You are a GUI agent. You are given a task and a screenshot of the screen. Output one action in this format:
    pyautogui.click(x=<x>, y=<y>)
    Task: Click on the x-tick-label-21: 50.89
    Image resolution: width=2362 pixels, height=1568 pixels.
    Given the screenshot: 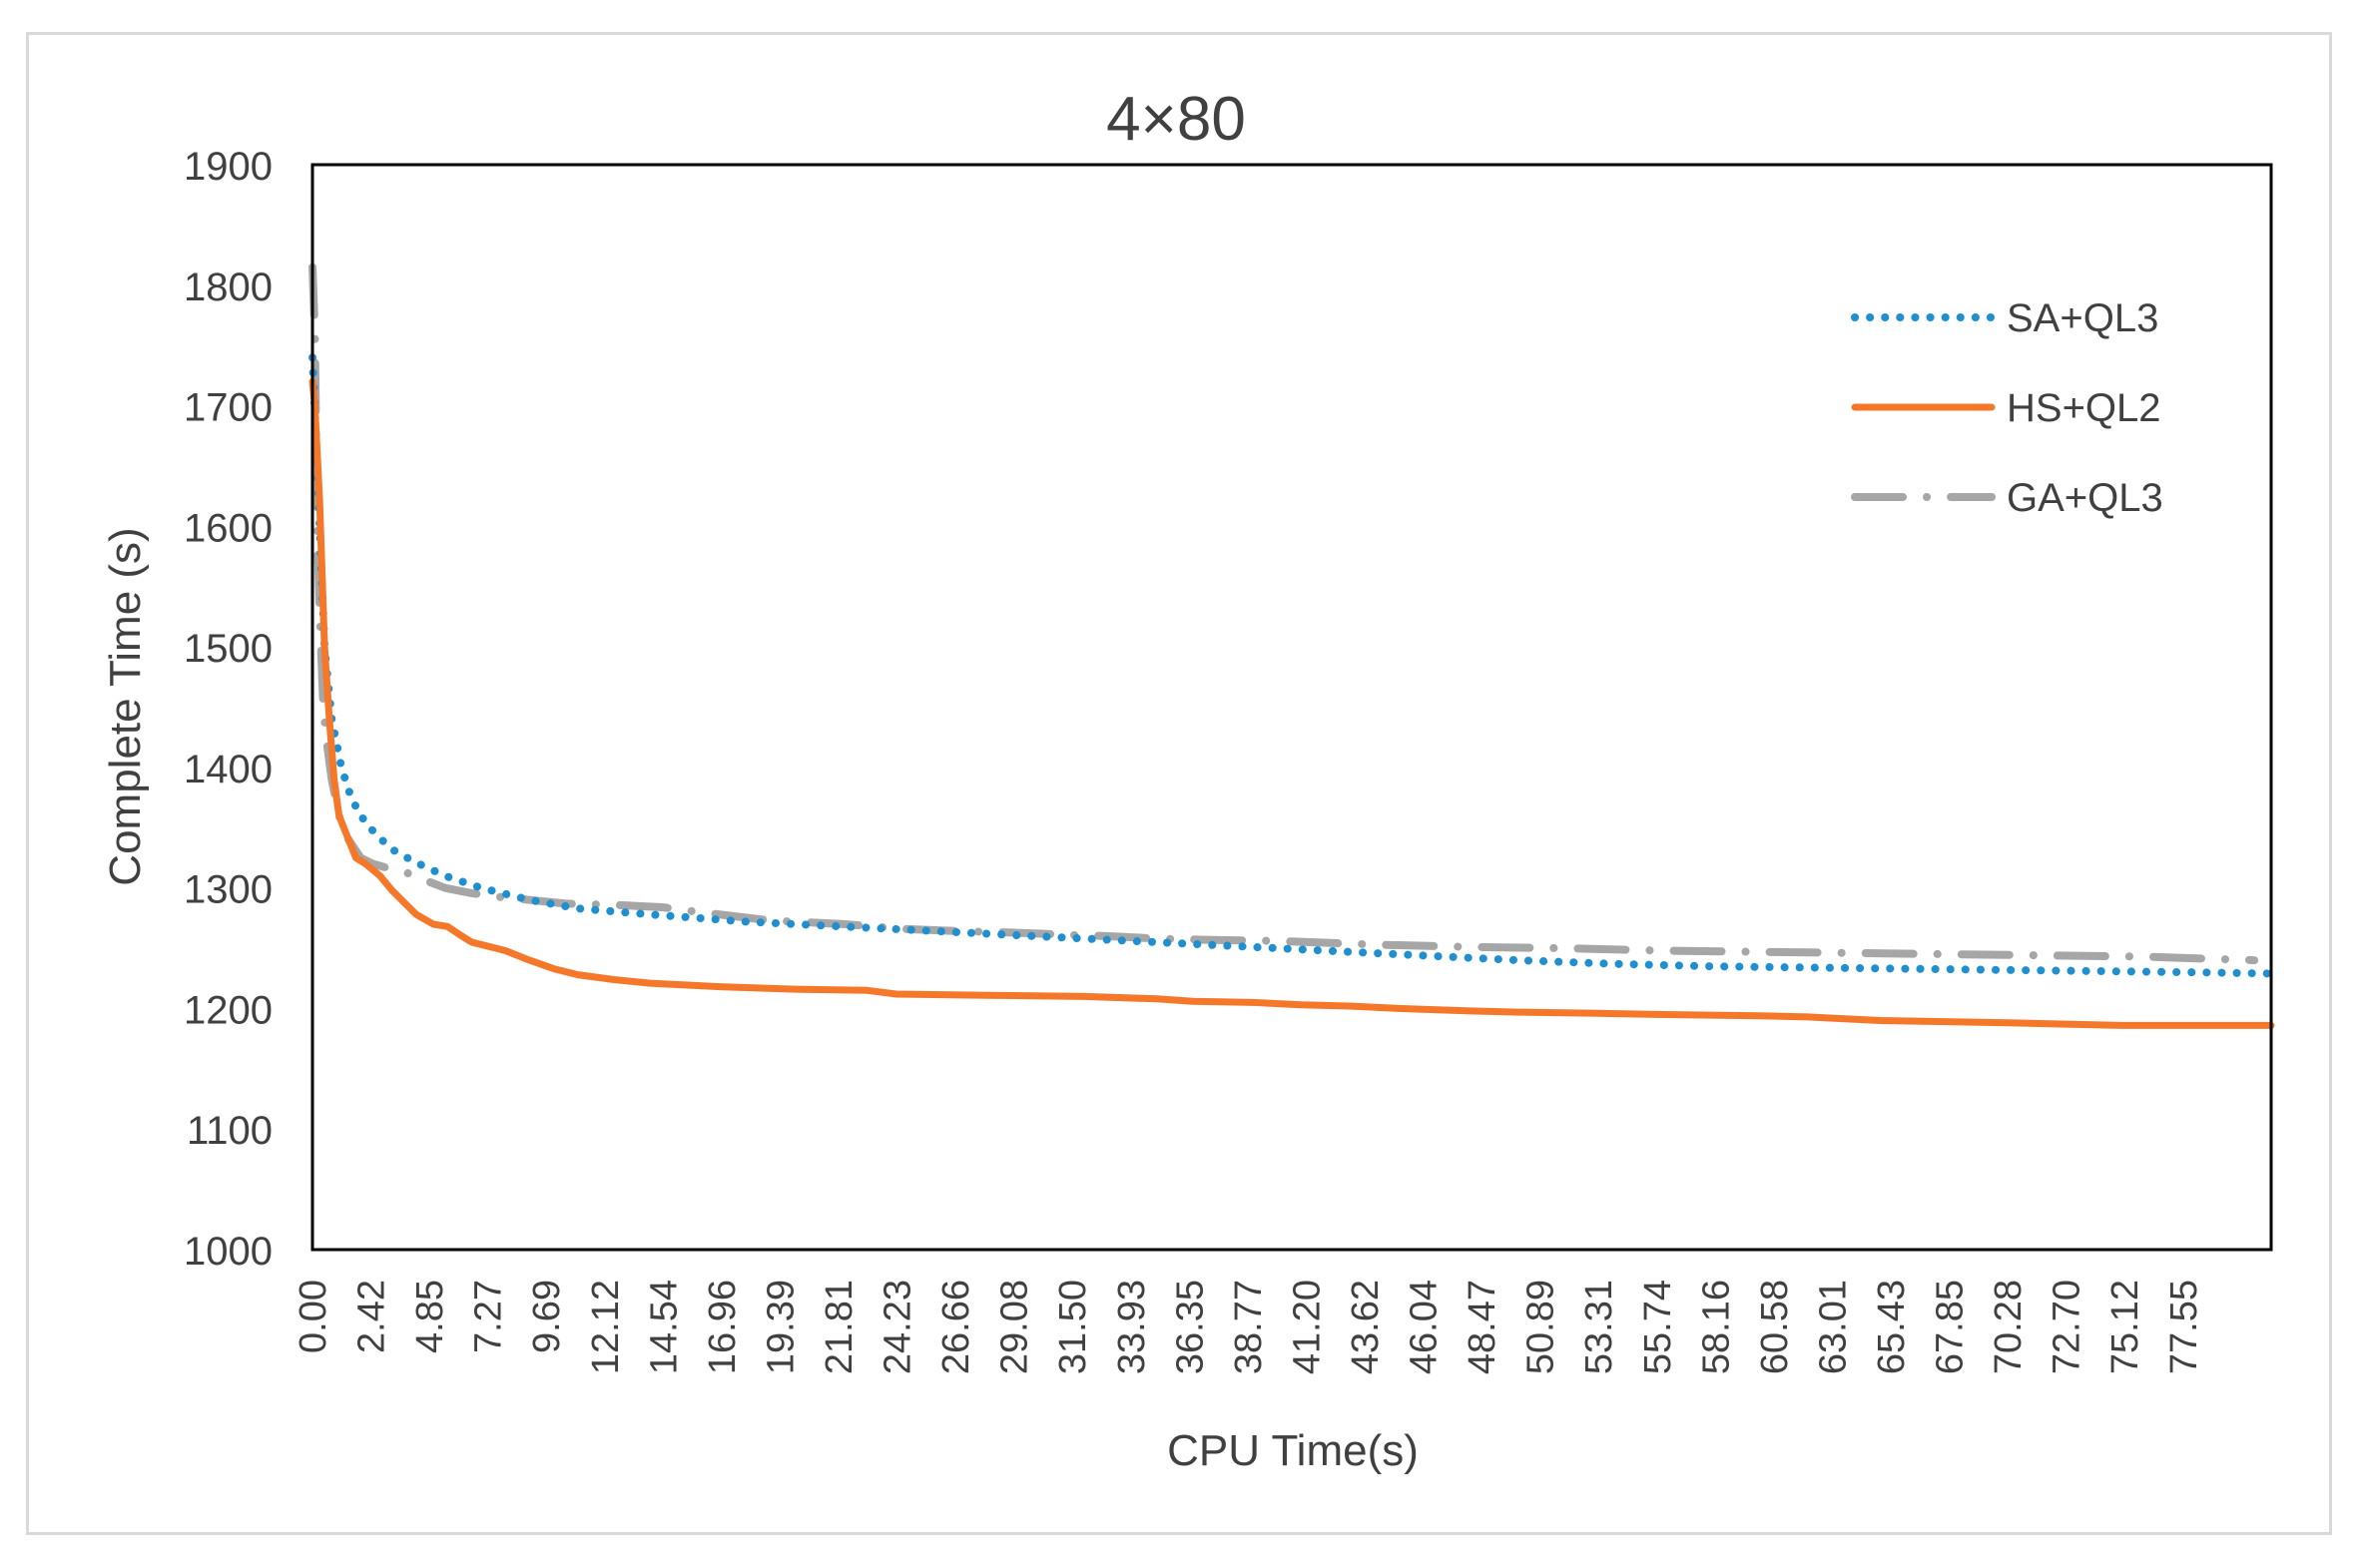 What is the action you would take?
    pyautogui.click(x=1541, y=1327)
    